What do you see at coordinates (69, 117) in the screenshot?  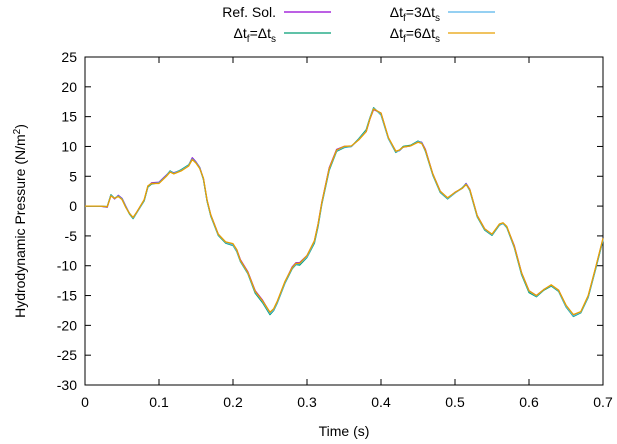 I see `y-tick-label: 15` at bounding box center [69, 117].